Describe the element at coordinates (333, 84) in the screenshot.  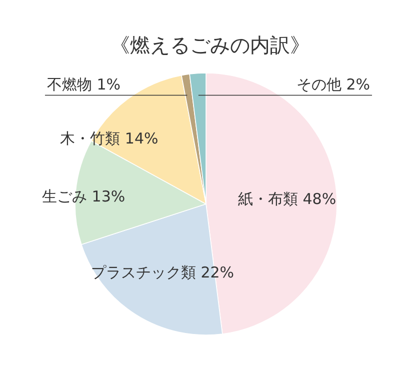
I see `slice-label: その他 2%` at that location.